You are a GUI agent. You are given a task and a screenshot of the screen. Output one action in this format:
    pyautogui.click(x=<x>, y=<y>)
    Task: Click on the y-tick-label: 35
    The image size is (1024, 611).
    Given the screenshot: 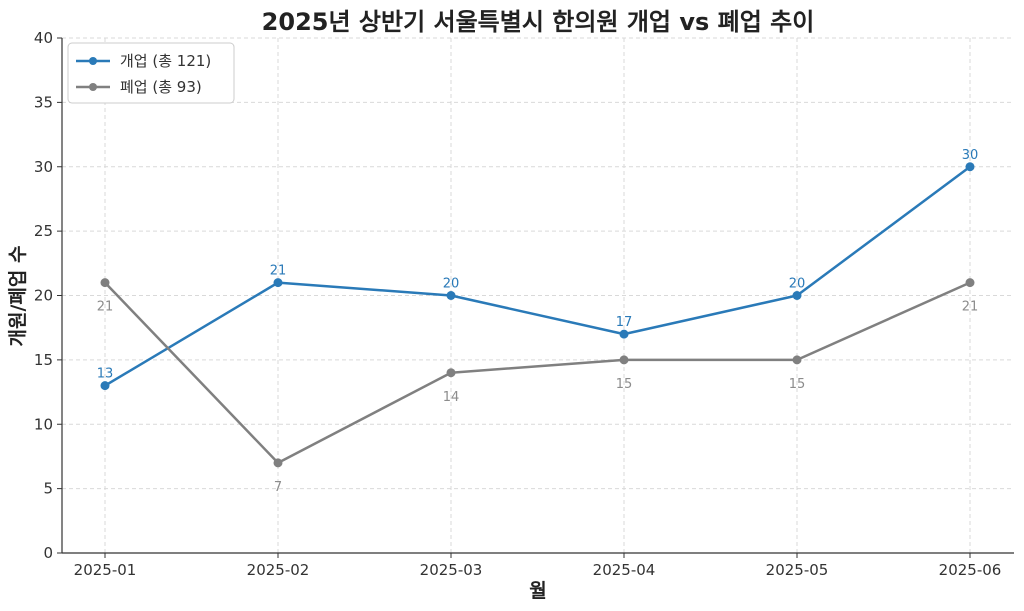 What is the action you would take?
    pyautogui.click(x=43, y=102)
    